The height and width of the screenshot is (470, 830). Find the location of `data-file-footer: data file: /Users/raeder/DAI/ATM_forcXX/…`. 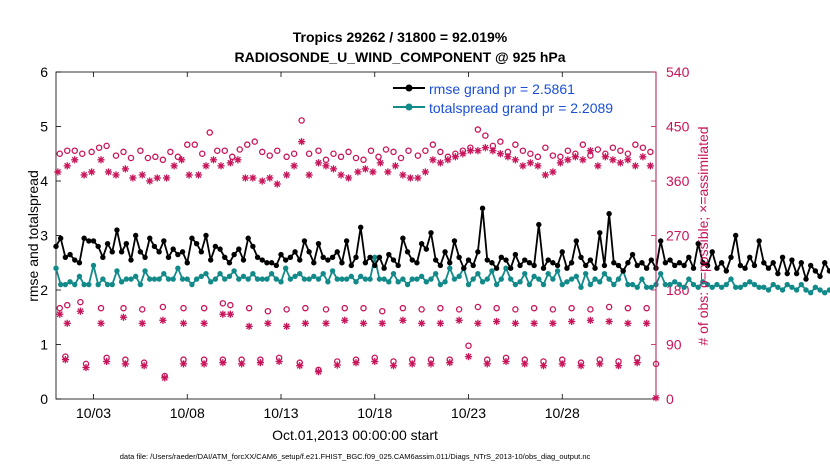

data-file-footer: data file: /Users/raeder/DAI/ATM_forcXX/… is located at coordinates (355, 456).